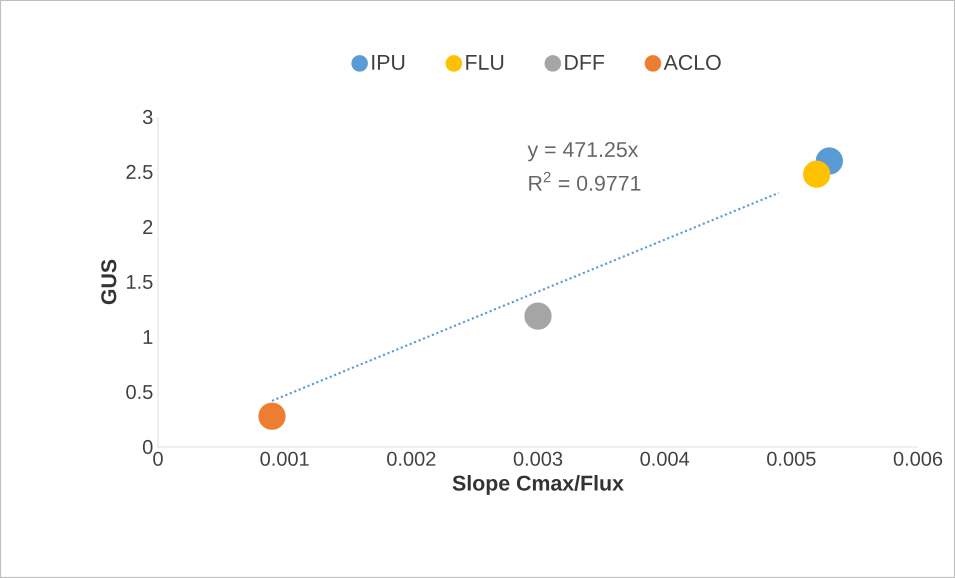  Describe the element at coordinates (791, 459) in the screenshot. I see `x-tick-label: 0.005` at that location.